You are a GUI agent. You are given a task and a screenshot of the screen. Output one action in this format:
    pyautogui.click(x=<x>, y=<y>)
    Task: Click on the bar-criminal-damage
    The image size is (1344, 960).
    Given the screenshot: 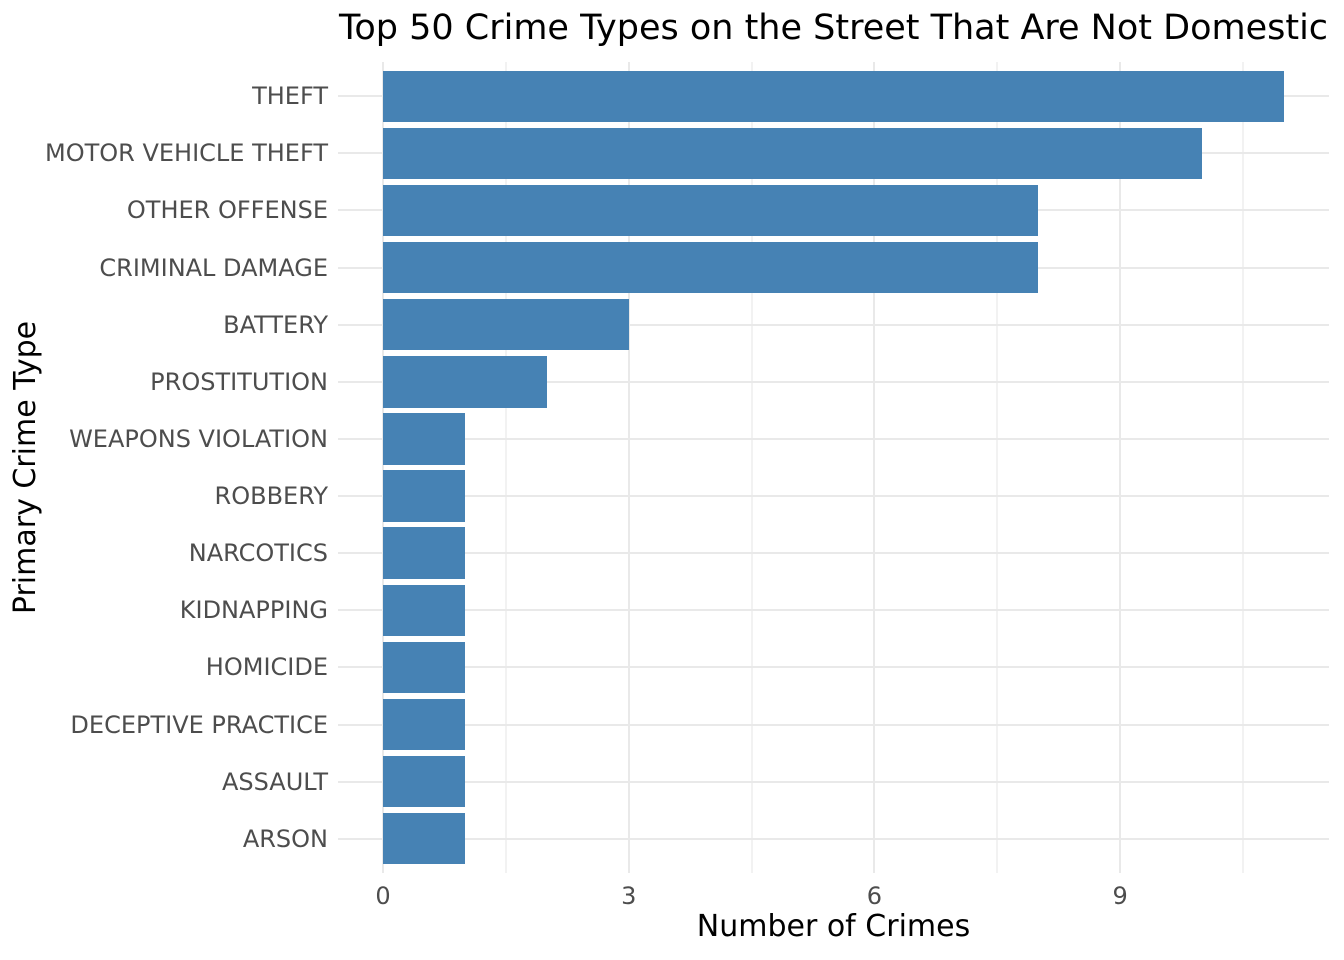 What is the action you would take?
    pyautogui.click(x=711, y=267)
    